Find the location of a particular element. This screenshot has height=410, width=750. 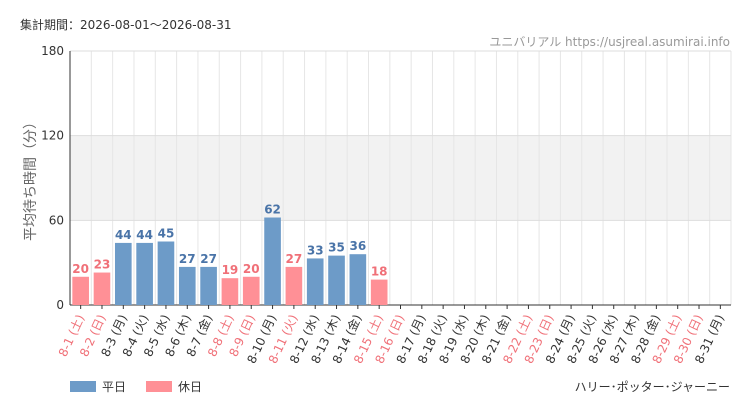

y-tick-label: 120 is located at coordinates (52, 136).